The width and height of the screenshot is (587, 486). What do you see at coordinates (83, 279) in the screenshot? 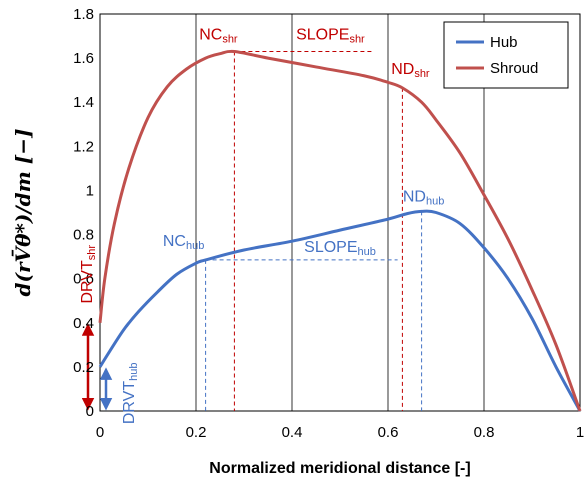
I see `y-tick-label: 0.6` at bounding box center [83, 279].